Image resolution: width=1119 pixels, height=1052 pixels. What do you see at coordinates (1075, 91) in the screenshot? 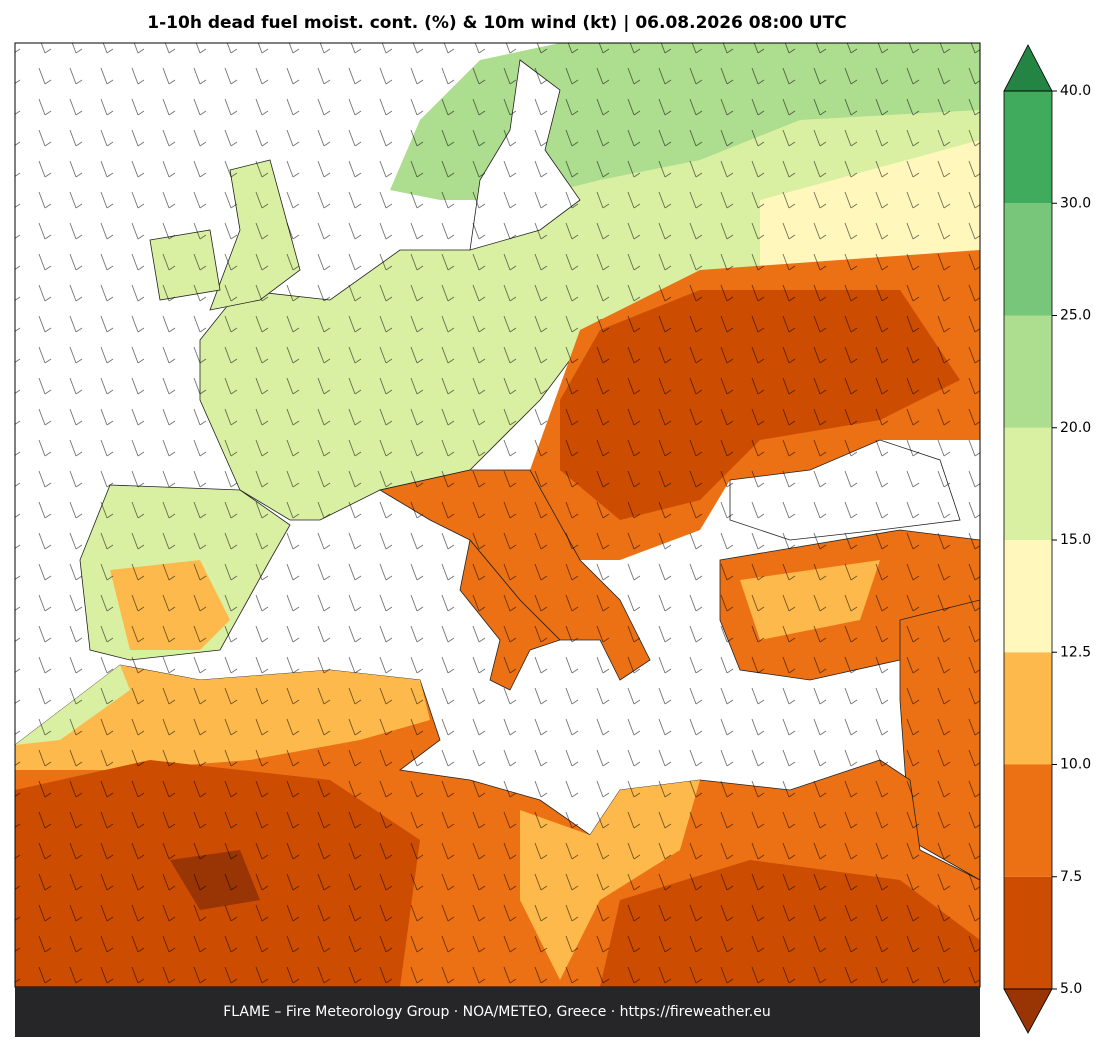
I see `colorbar-tick-label: 40.0` at bounding box center [1075, 91].